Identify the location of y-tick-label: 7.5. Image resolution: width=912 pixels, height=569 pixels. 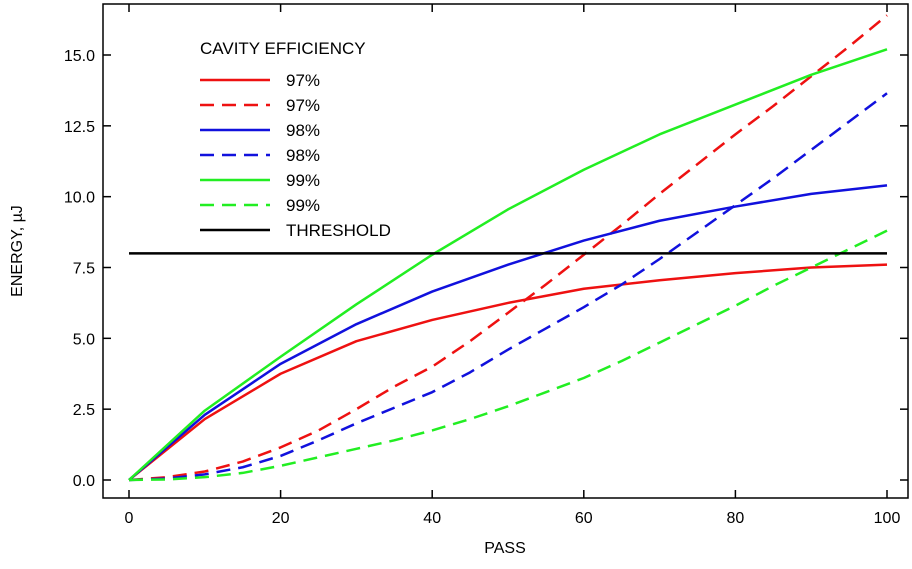
(84, 269).